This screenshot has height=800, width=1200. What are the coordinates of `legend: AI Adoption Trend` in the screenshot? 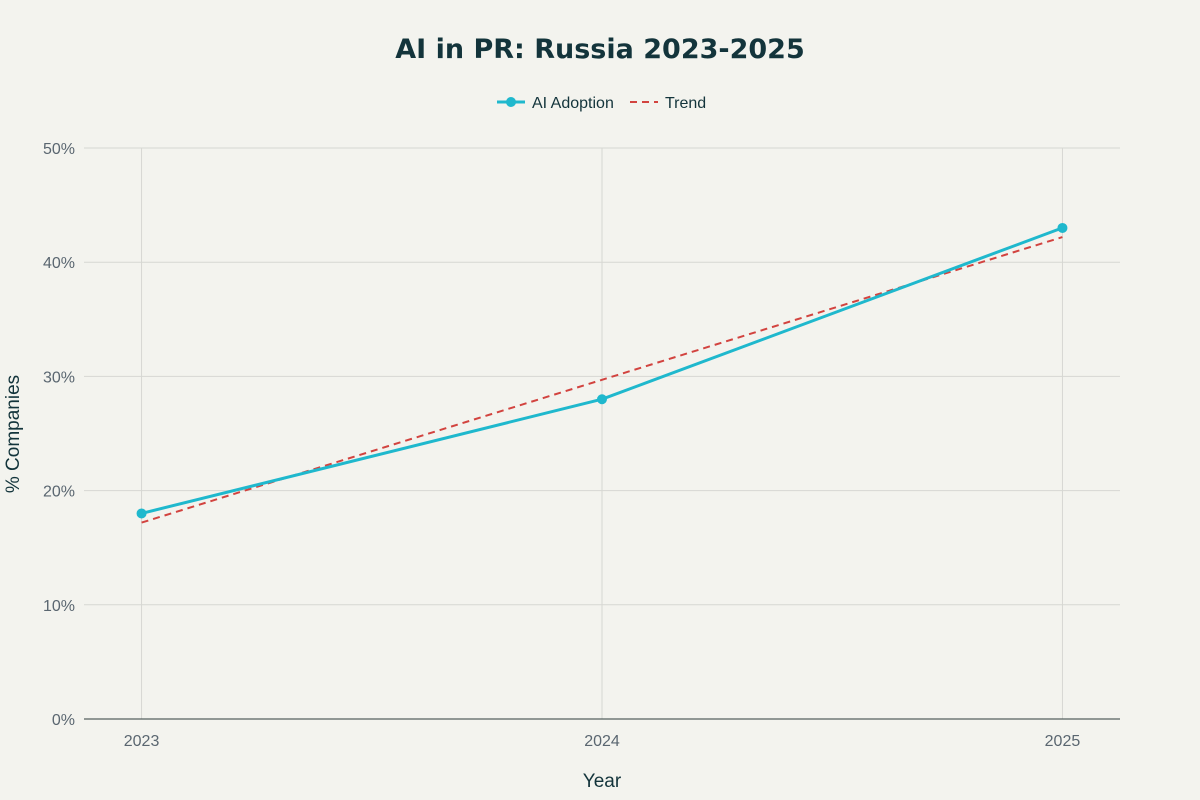 It's located at (601, 103).